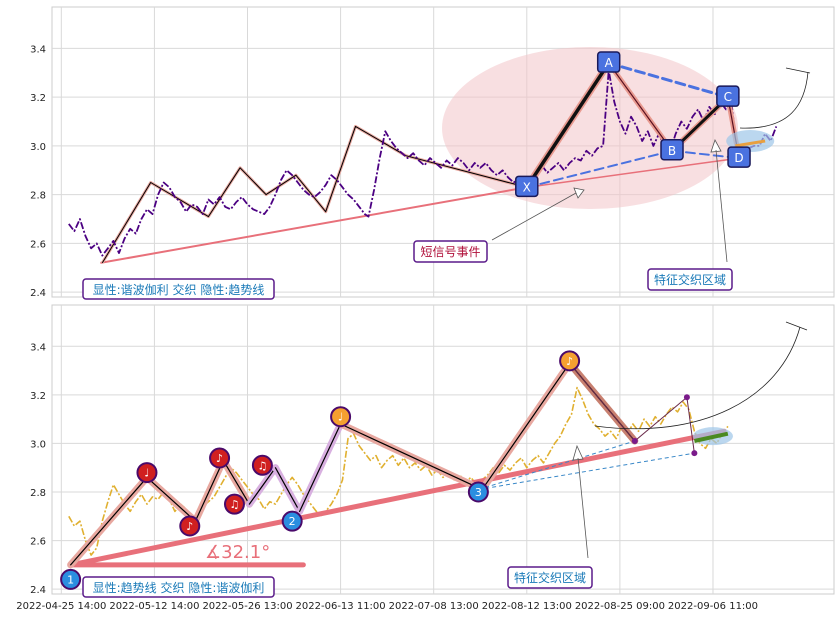 This screenshot has width=839, height=617. I want to click on pattern-label-d: D, so click(738, 158).